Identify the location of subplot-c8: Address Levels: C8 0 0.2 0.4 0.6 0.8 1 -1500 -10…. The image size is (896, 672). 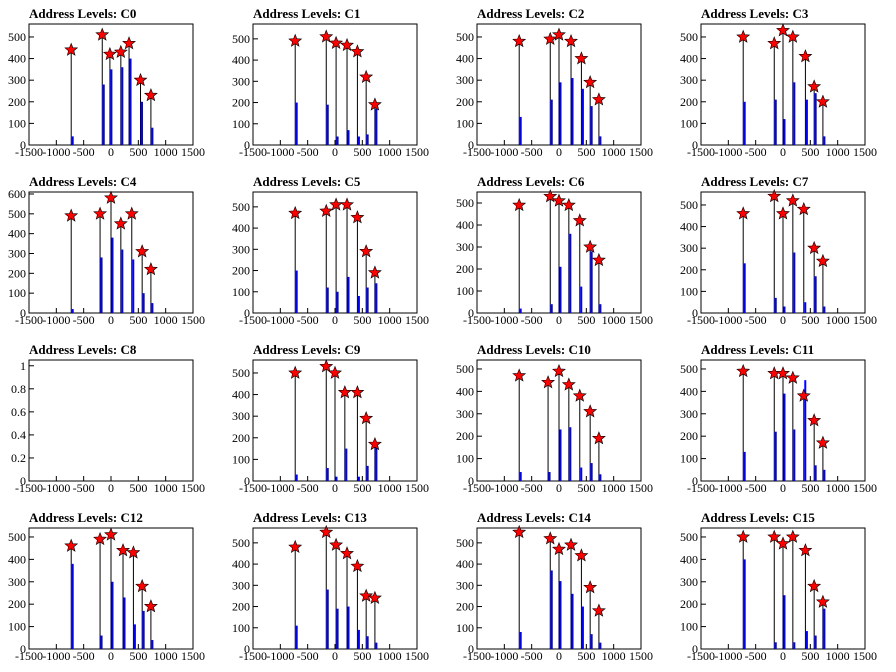
(108, 418).